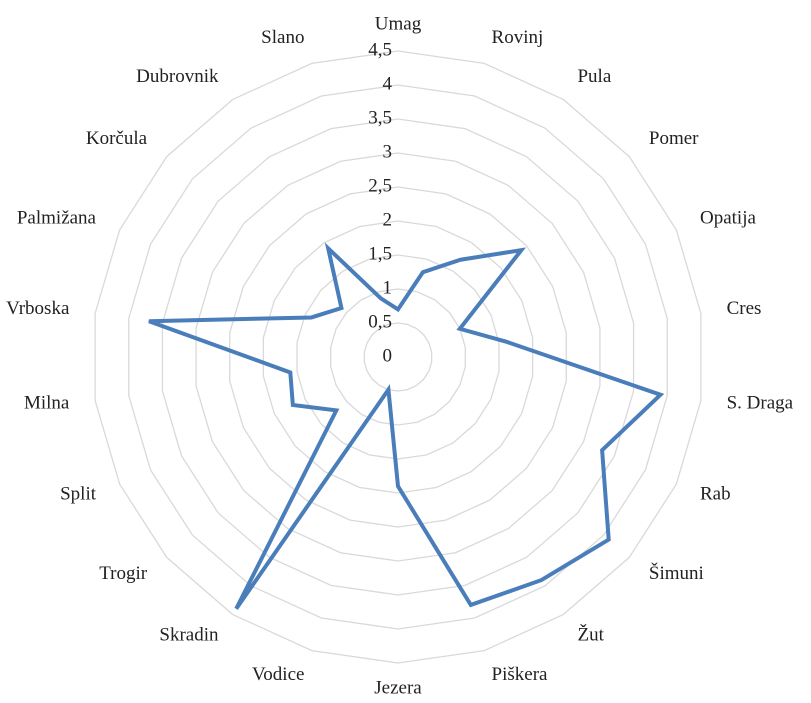  I want to click on category-label: Vrboska, so click(38, 308).